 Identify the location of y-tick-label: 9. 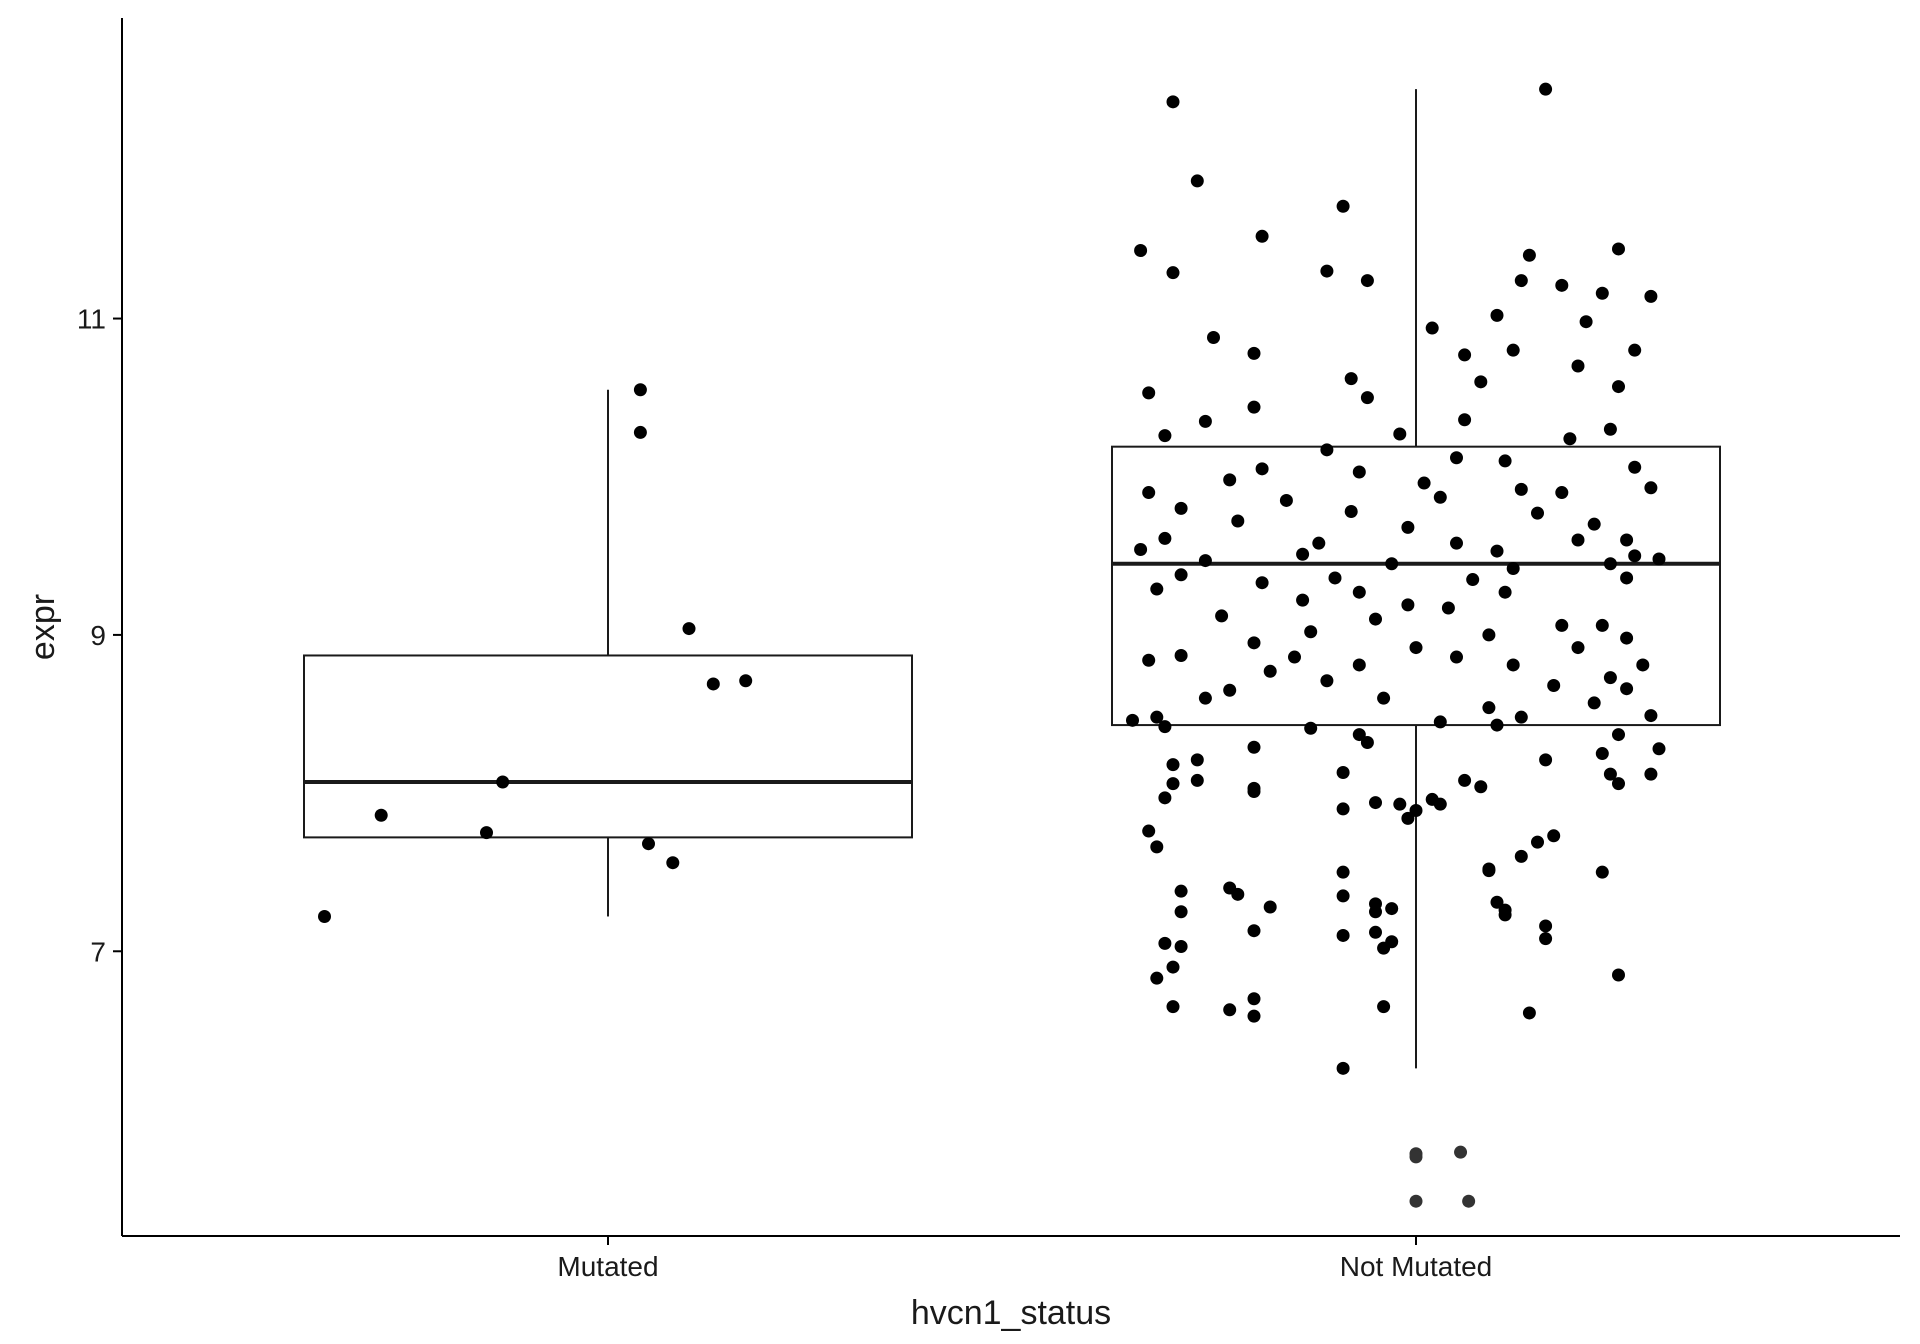
(98, 635).